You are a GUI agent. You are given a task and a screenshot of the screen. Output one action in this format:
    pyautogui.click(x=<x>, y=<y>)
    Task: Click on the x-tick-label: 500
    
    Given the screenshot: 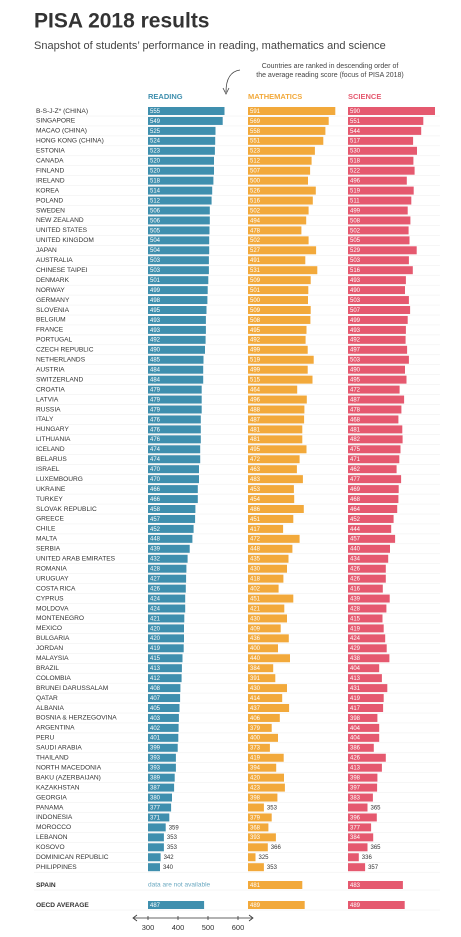 What is the action you would take?
    pyautogui.click(x=208, y=927)
    